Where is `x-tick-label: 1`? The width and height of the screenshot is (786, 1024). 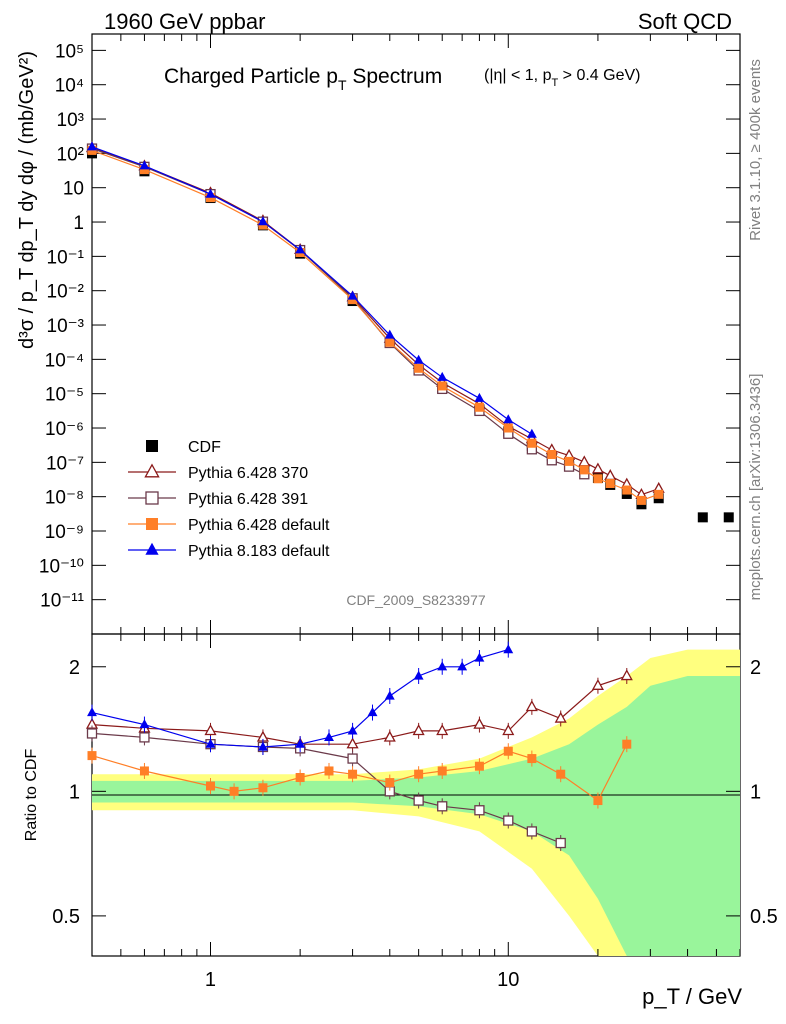
x-tick-label: 1 is located at coordinates (210, 980).